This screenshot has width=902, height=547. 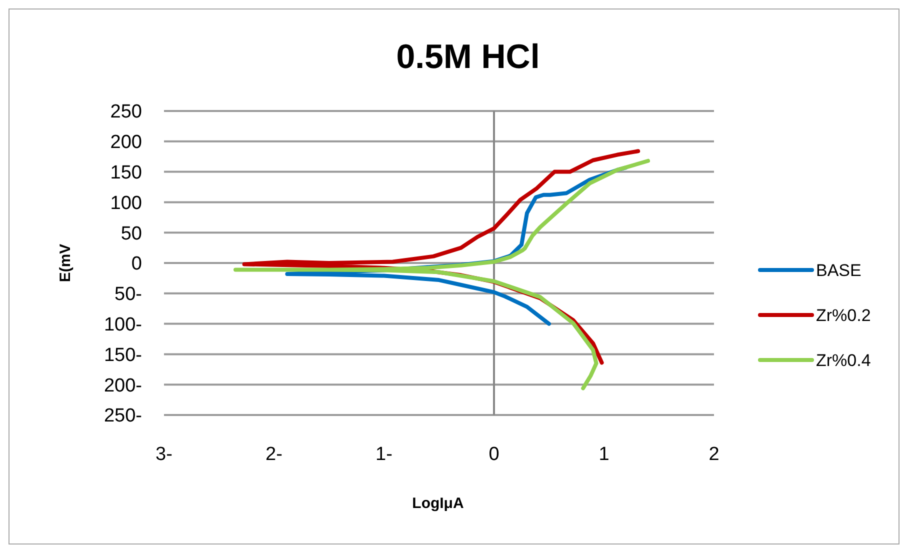 What do you see at coordinates (843, 315) in the screenshot?
I see `legend-label: Zr%0.2` at bounding box center [843, 315].